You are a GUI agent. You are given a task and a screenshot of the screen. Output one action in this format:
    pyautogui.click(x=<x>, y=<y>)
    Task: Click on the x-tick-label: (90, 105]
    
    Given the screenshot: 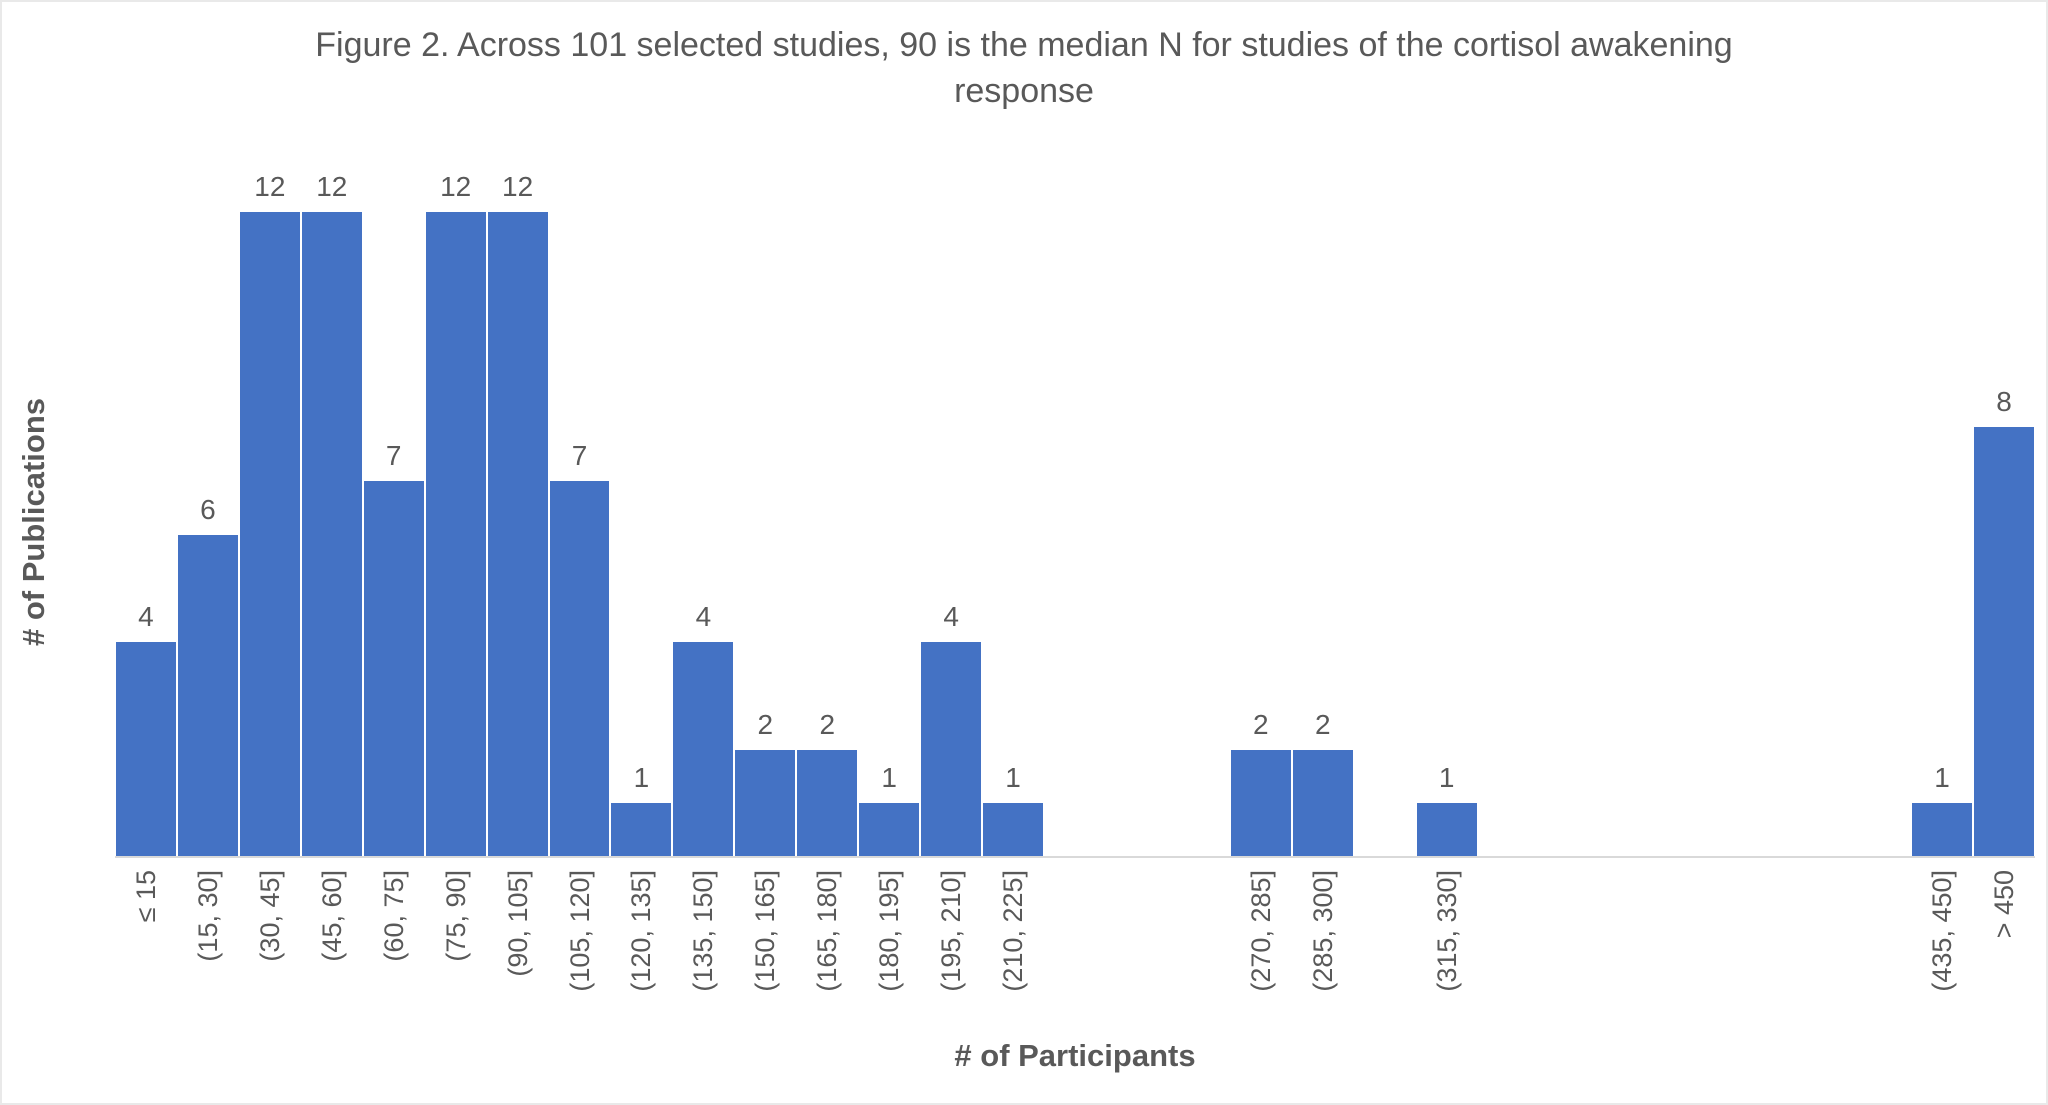 What is the action you would take?
    pyautogui.click(x=517, y=923)
    